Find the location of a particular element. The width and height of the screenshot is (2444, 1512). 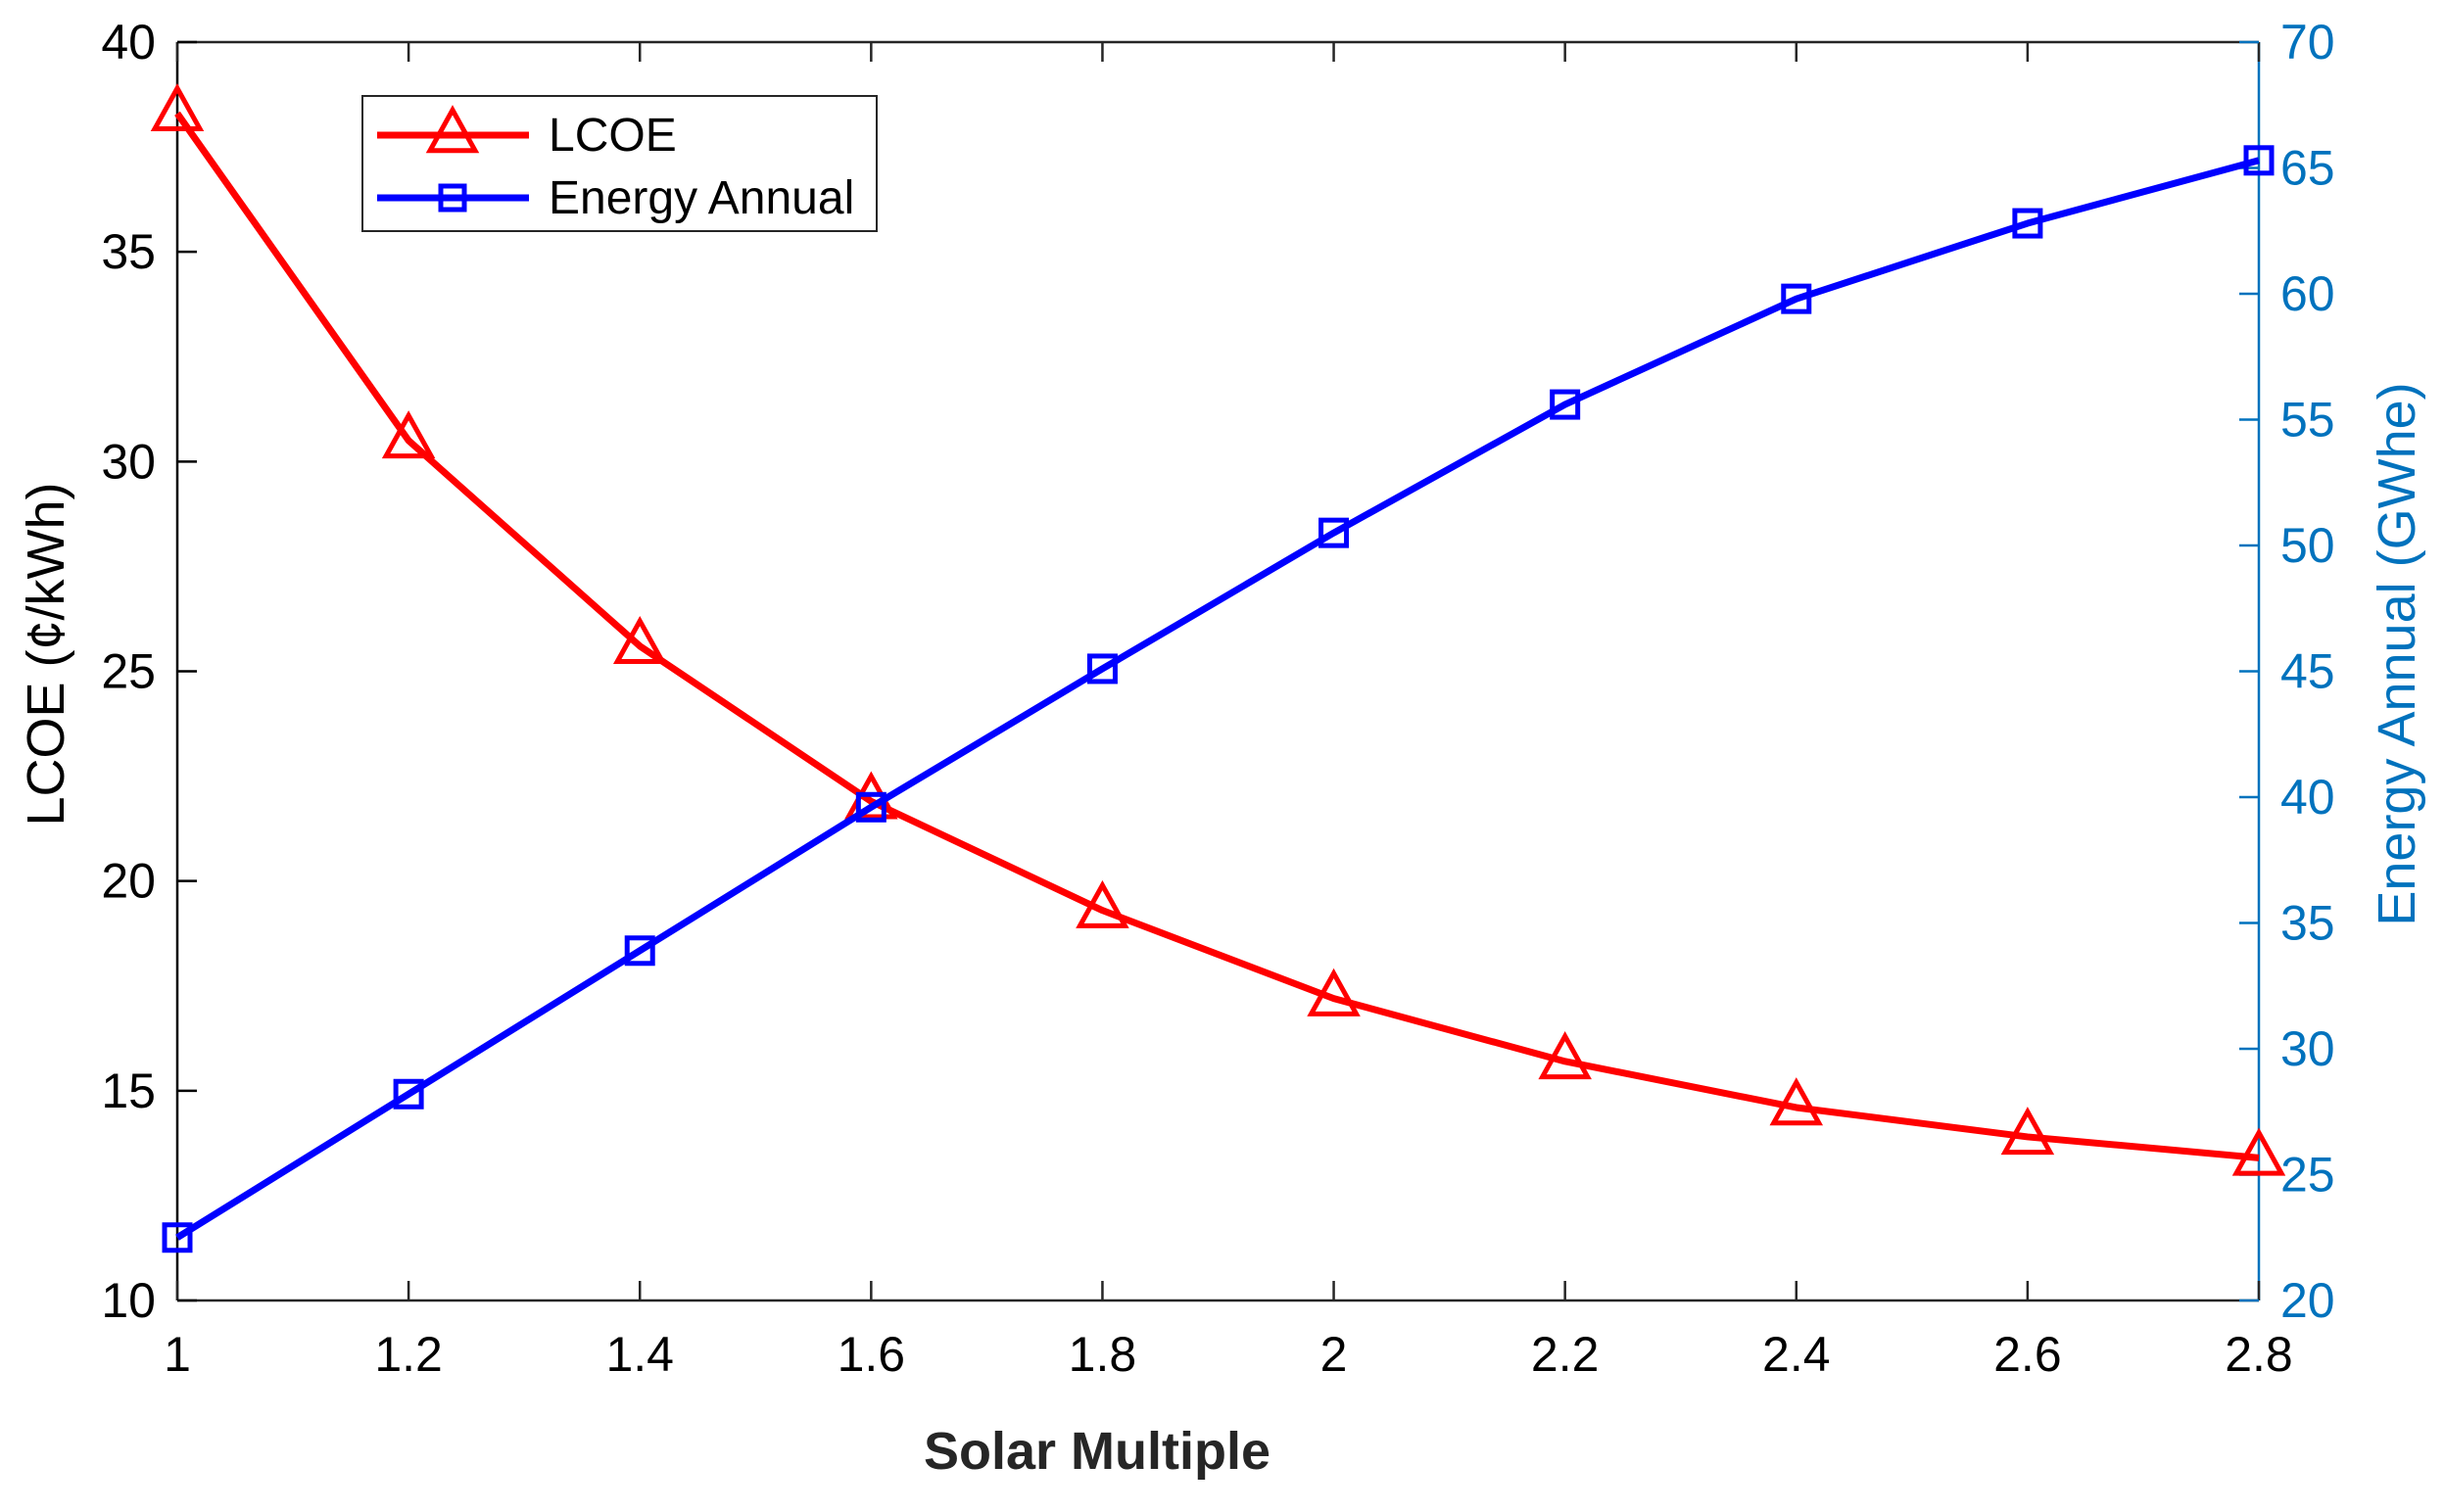

y-right-tick-label: 30 is located at coordinates (2307, 1048).